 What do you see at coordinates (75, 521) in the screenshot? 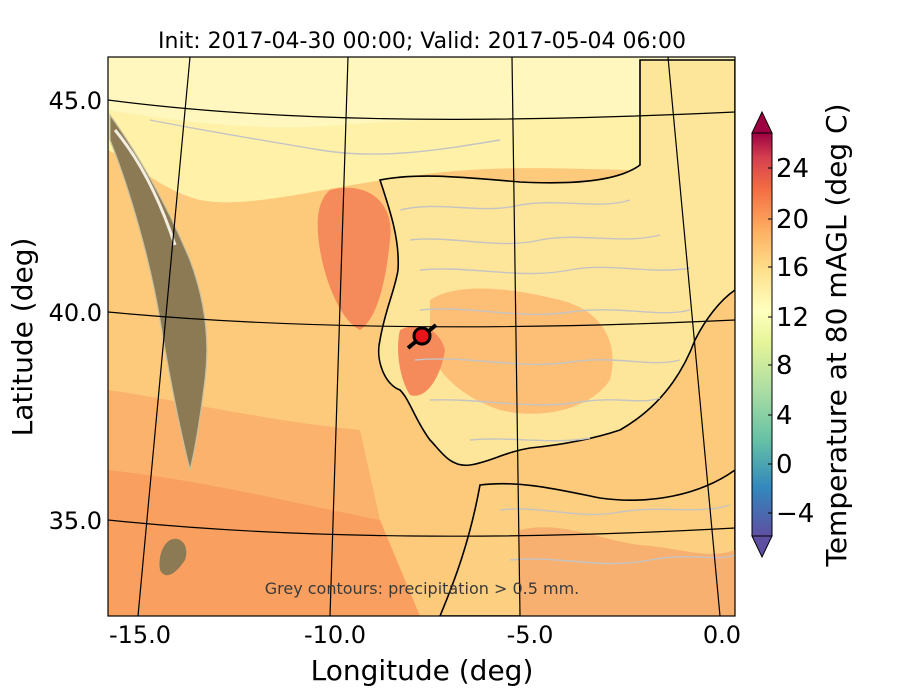
I see `y-tick-label: 35.0` at bounding box center [75, 521].